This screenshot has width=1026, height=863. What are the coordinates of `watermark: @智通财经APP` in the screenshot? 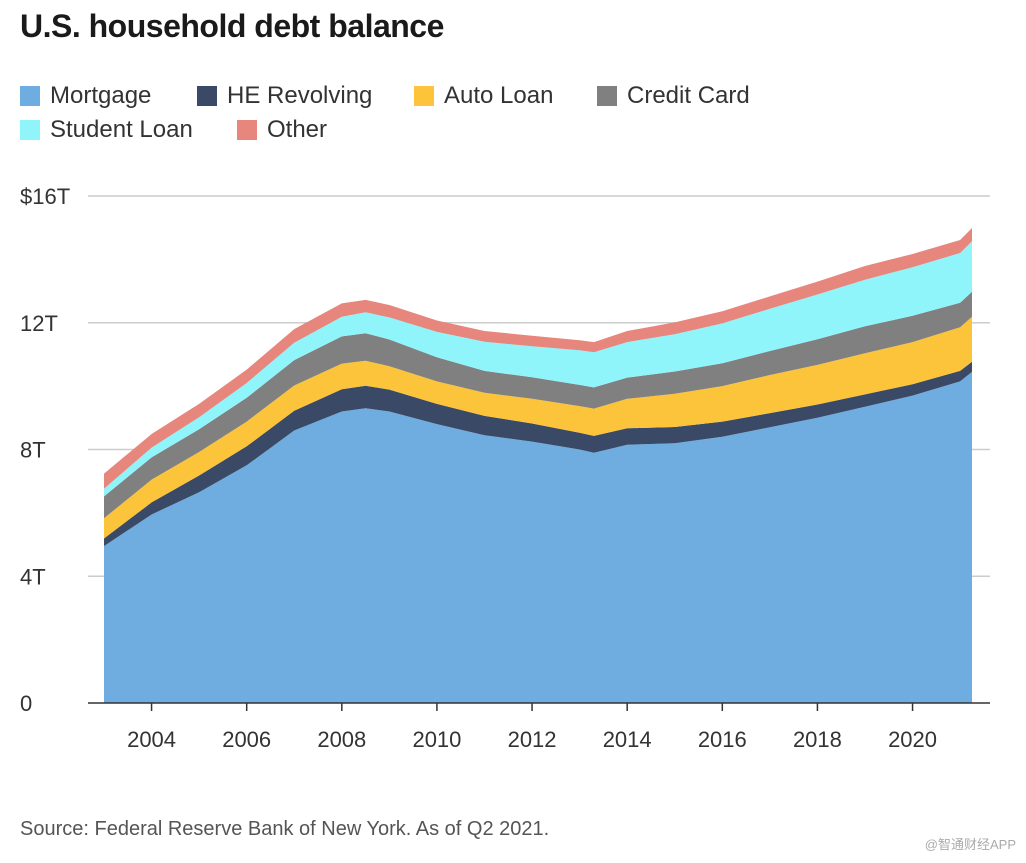 It's located at (970, 844).